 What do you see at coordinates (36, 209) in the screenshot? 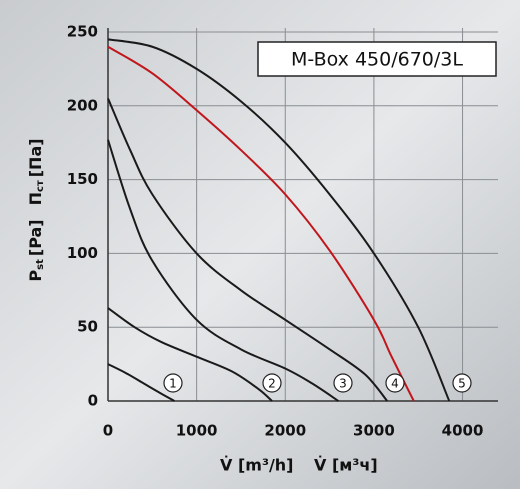
I see `y-axis-label: Pst [Pa] Пст [Па]` at bounding box center [36, 209].